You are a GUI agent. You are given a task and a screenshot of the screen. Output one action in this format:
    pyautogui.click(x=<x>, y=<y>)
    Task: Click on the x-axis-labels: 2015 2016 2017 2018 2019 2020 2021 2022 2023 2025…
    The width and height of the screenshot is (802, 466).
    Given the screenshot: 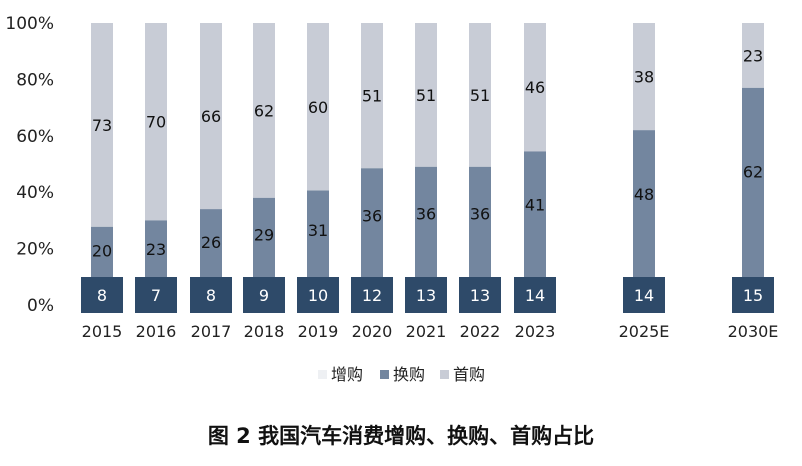 What is the action you would take?
    pyautogui.click(x=430, y=331)
    